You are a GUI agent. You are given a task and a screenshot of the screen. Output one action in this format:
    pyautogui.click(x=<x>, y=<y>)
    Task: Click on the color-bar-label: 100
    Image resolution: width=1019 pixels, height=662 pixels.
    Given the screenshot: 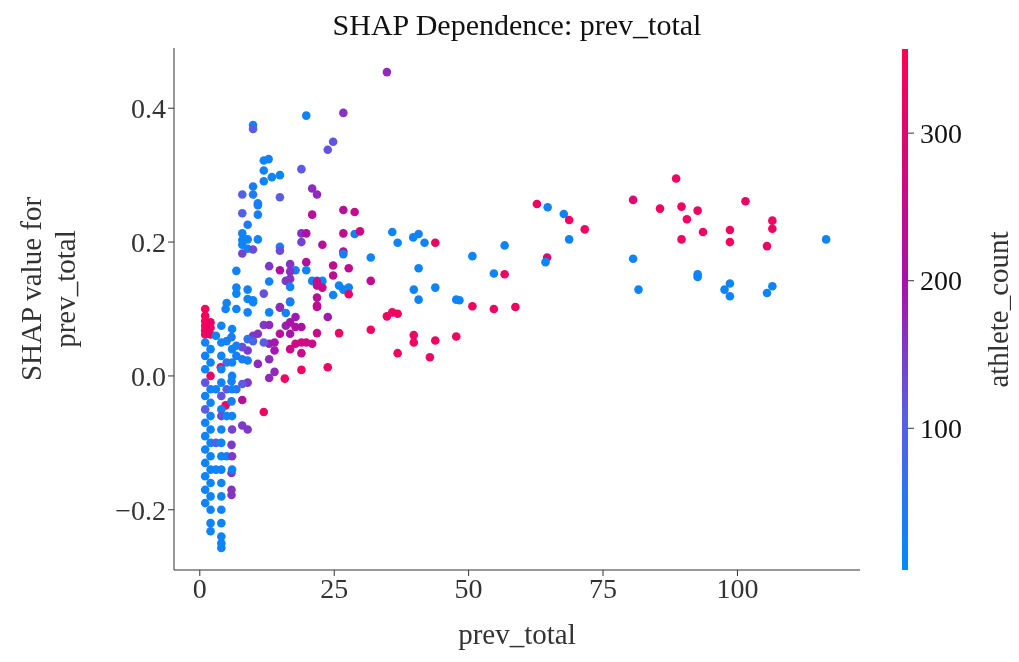 What is the action you would take?
    pyautogui.click(x=941, y=428)
    